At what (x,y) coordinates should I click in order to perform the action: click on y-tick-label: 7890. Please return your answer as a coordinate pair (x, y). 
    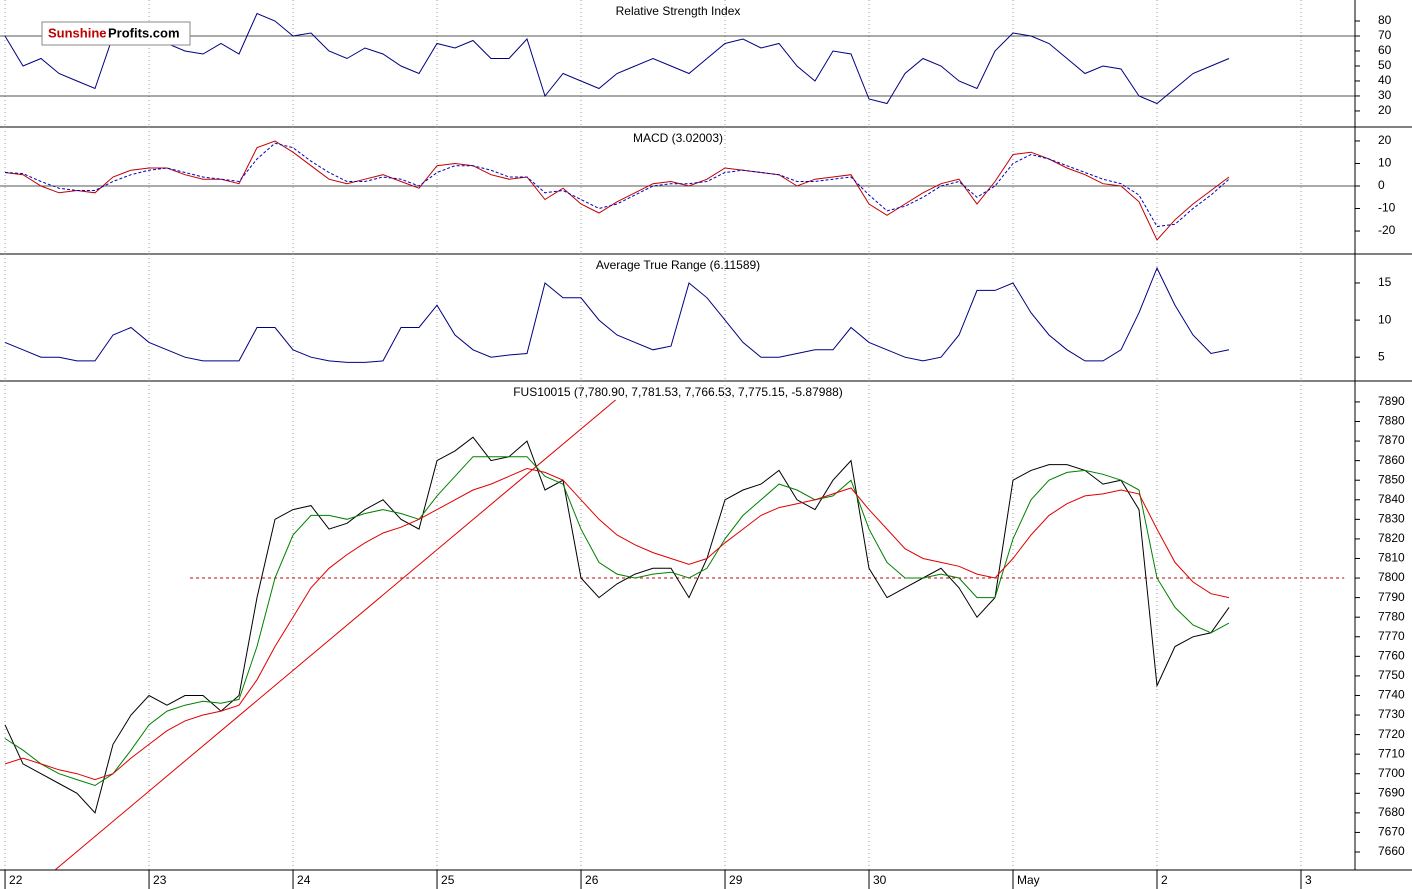
    Looking at the image, I should click on (1391, 401).